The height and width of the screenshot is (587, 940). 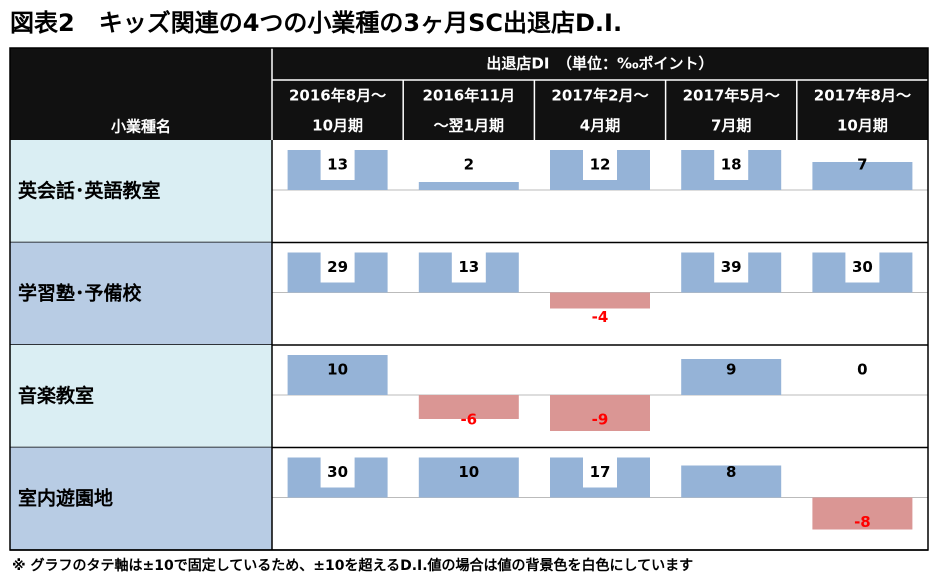 I want to click on row-name: 英会話･英語教室, so click(x=89, y=190).